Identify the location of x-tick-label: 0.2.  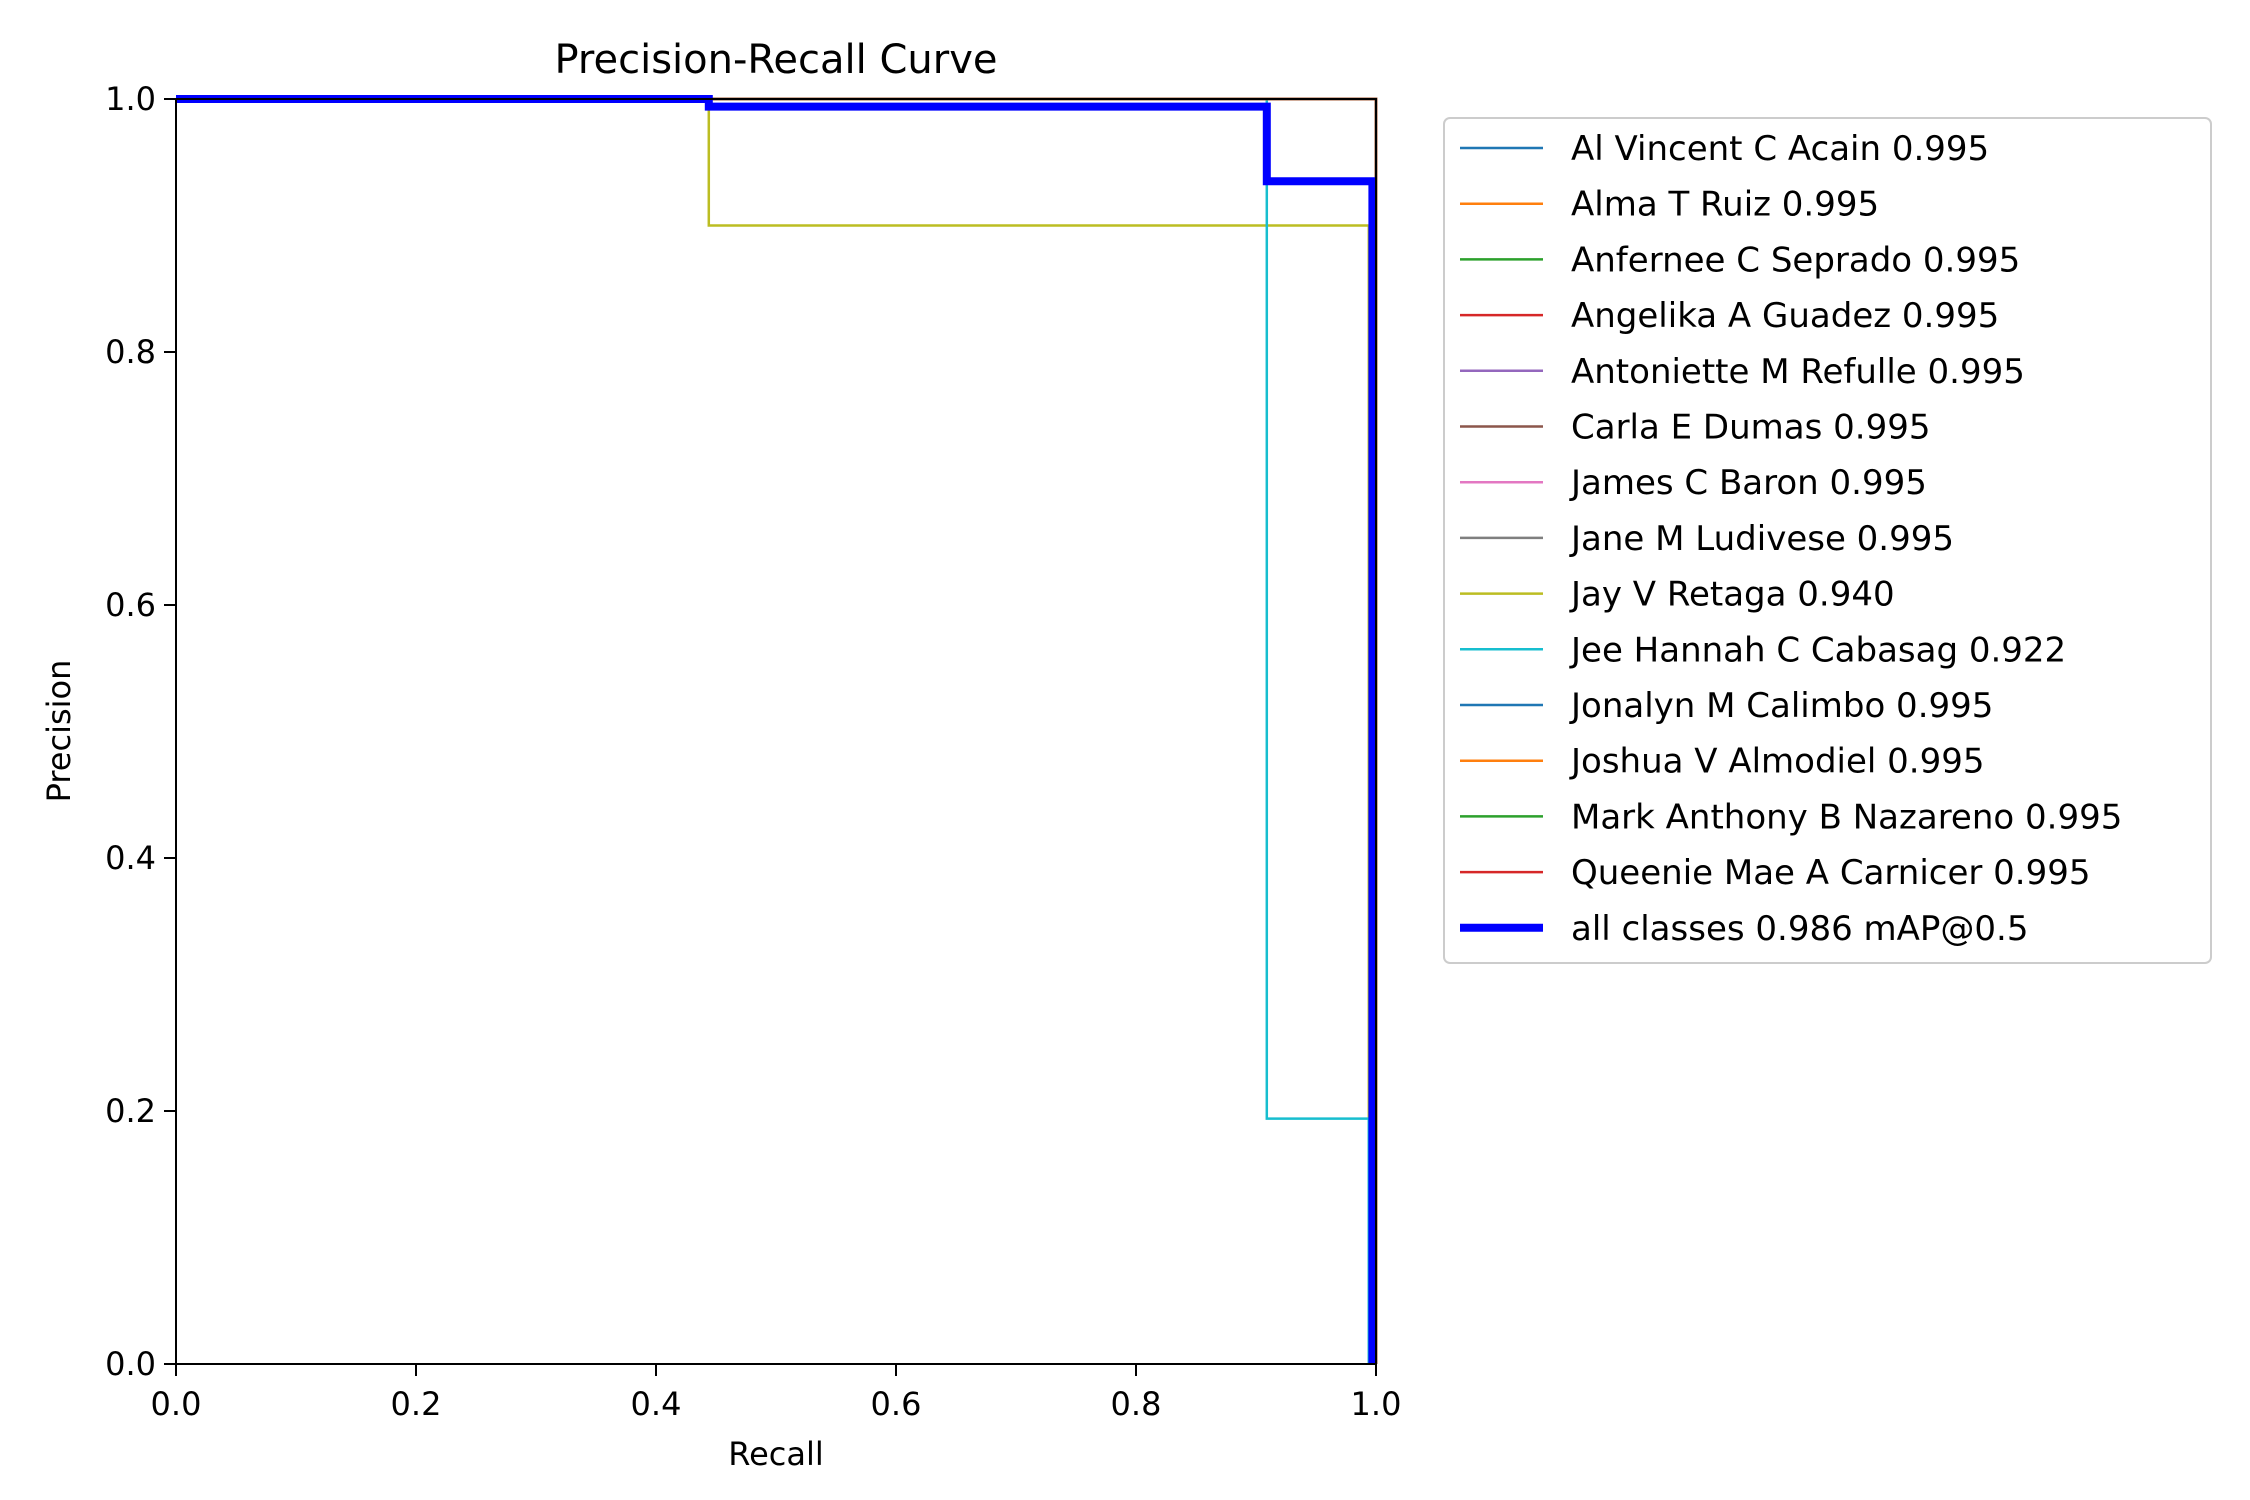
(416, 1404).